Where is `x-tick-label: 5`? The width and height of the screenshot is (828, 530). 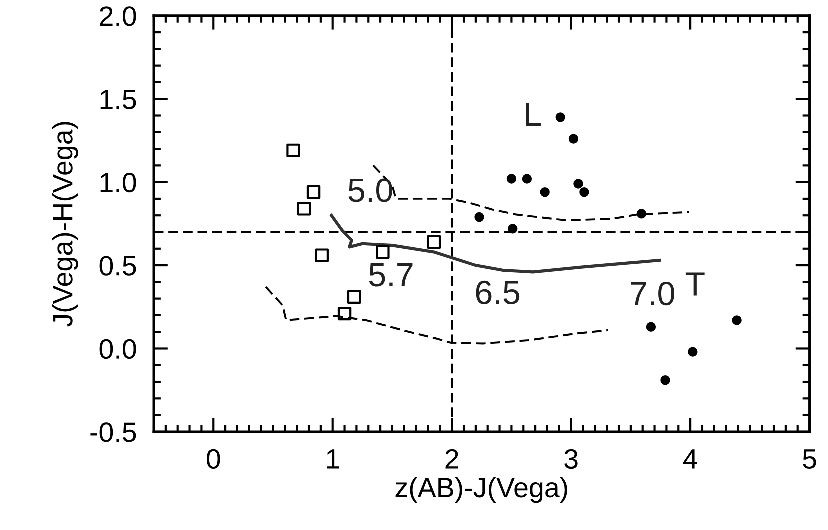 x-tick-label: 5 is located at coordinates (809, 460).